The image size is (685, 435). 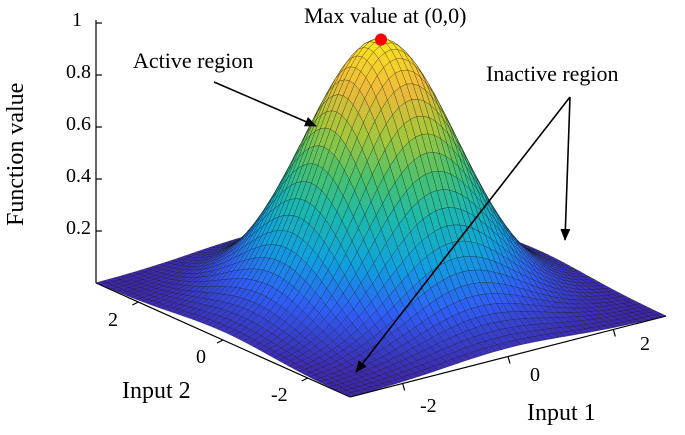 What do you see at coordinates (78, 176) in the screenshot?
I see `z-tick-label: 0.4` at bounding box center [78, 176].